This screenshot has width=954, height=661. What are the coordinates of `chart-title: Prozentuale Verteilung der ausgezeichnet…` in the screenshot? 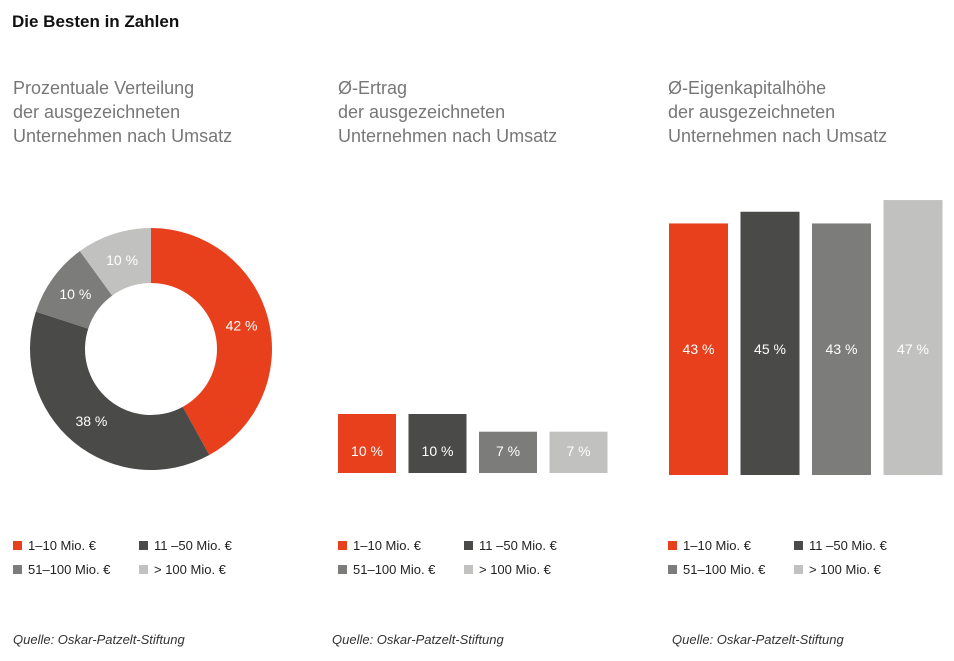 It's located at (163, 112).